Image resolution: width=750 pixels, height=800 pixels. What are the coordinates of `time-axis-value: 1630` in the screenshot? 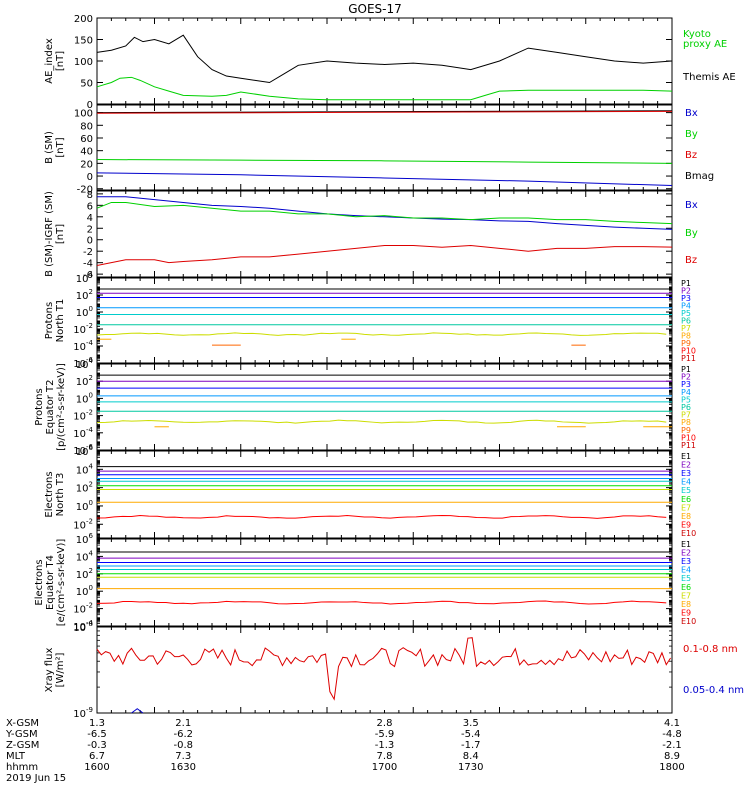 It's located at (183, 767).